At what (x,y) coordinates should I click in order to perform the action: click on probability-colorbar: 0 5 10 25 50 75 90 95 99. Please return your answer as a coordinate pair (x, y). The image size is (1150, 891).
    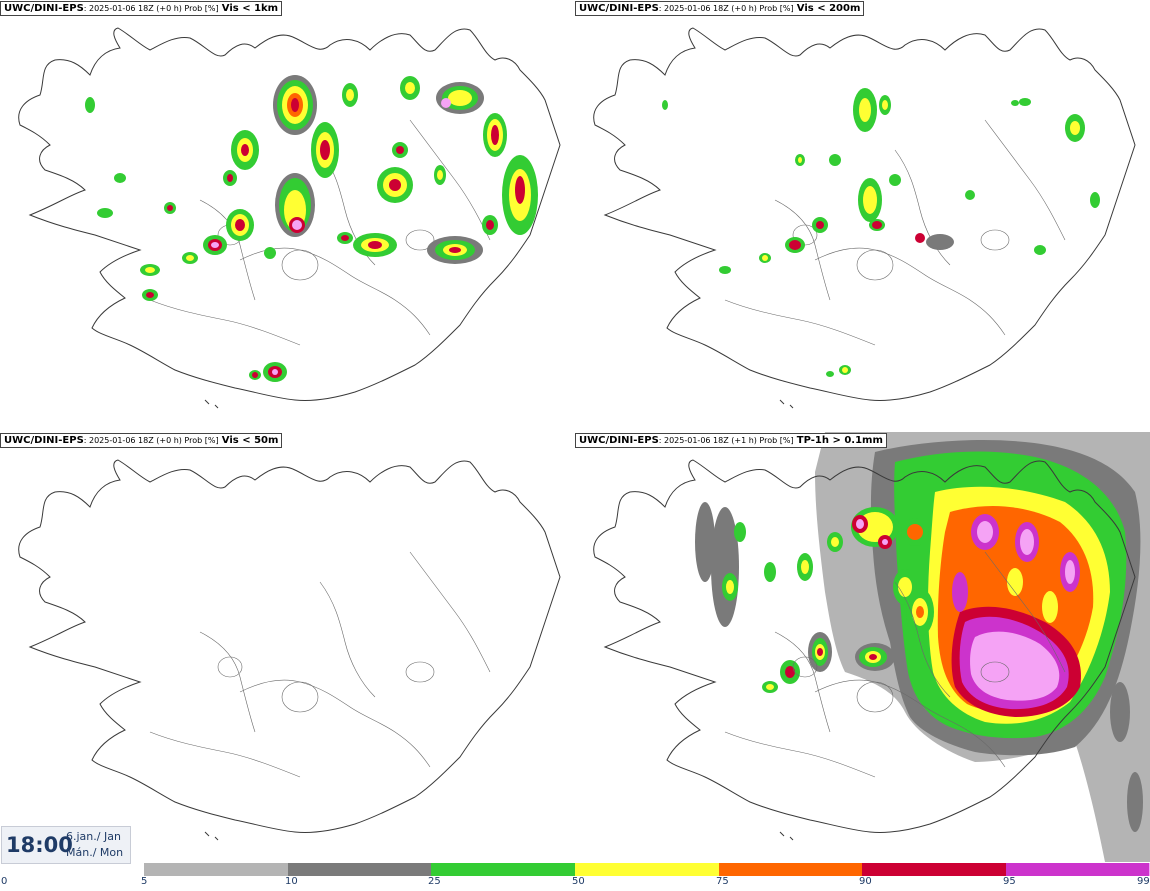
    Looking at the image, I should click on (575, 876).